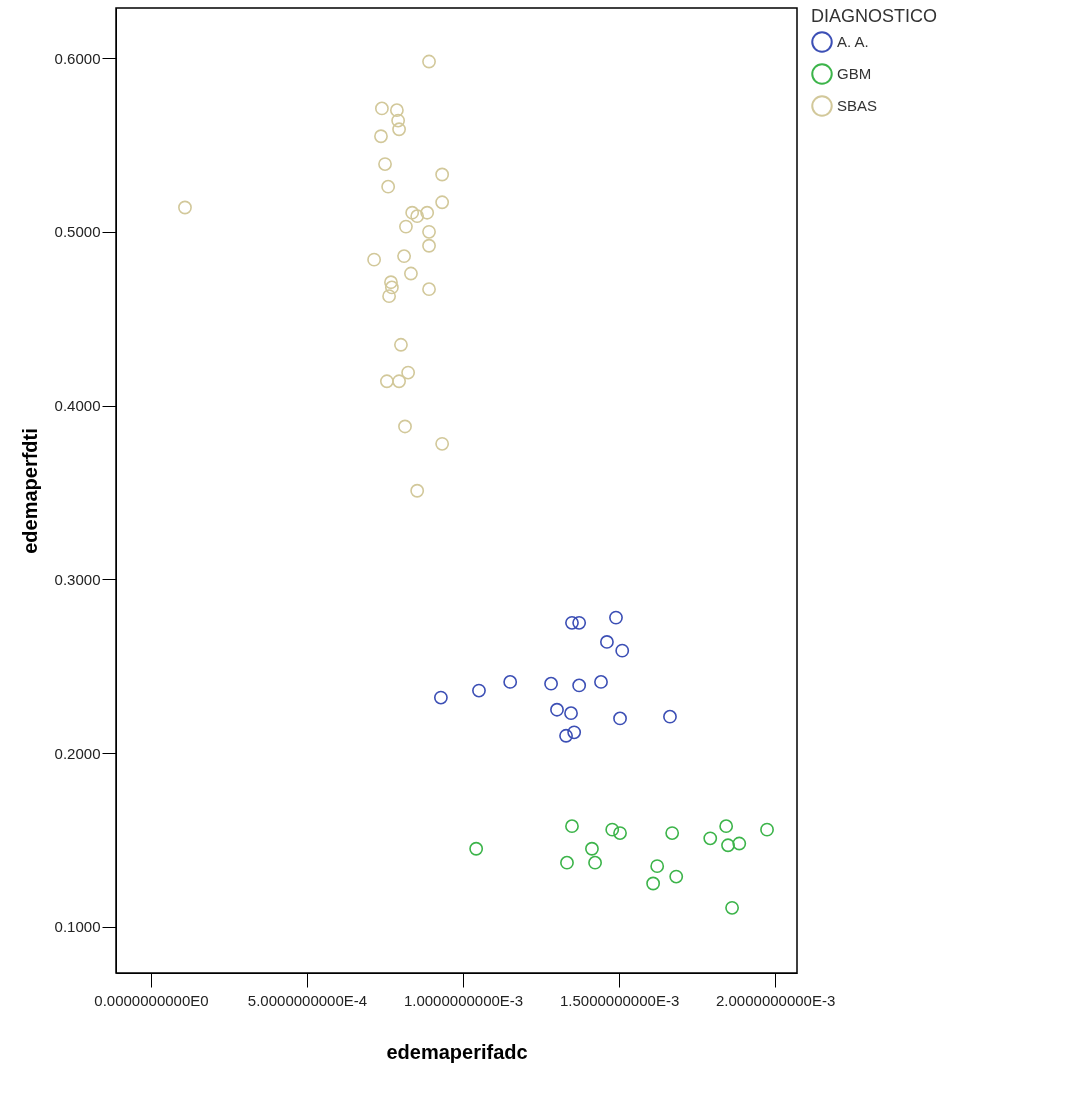 The height and width of the screenshot is (1105, 1088). Describe the element at coordinates (29, 491) in the screenshot. I see `y-axis-title: edemaperfdti` at that location.